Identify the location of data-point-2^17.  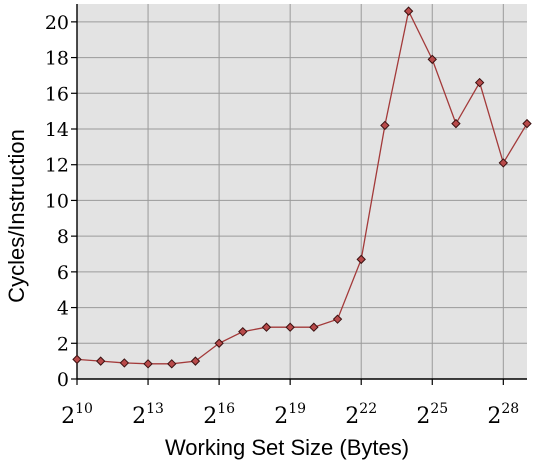
(243, 331).